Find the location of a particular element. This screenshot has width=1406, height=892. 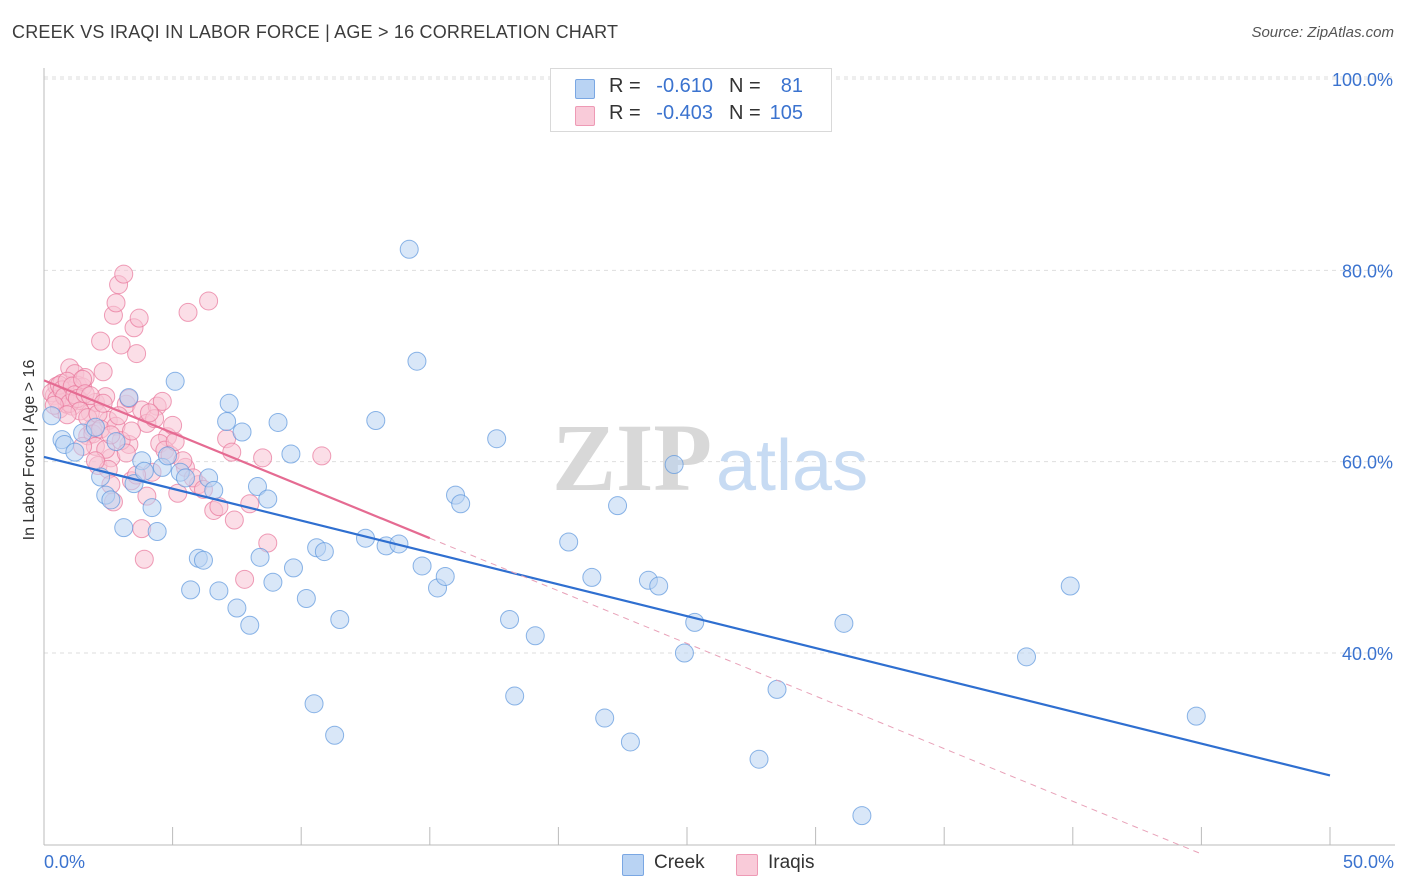

y-axis-label-wrap: In Labor Force | Age > 16 is located at coordinates (30, 450).